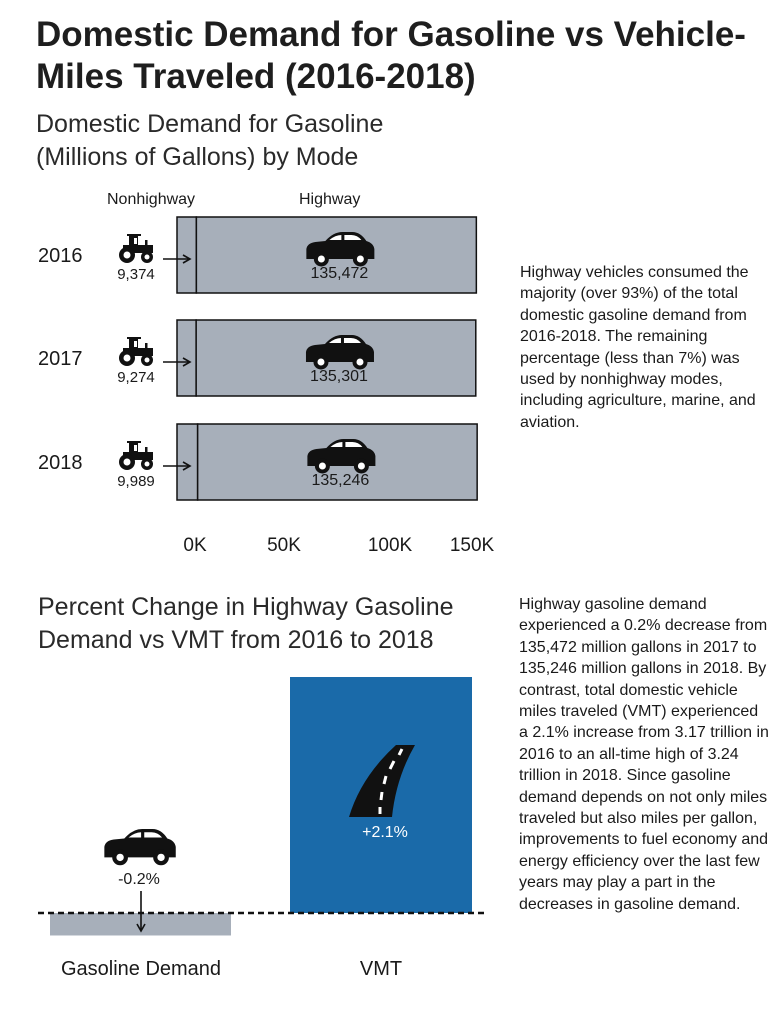 This screenshot has height=1020, width=781. What do you see at coordinates (151, 199) in the screenshot?
I see `column-header-nonhighway: Nonhighway` at bounding box center [151, 199].